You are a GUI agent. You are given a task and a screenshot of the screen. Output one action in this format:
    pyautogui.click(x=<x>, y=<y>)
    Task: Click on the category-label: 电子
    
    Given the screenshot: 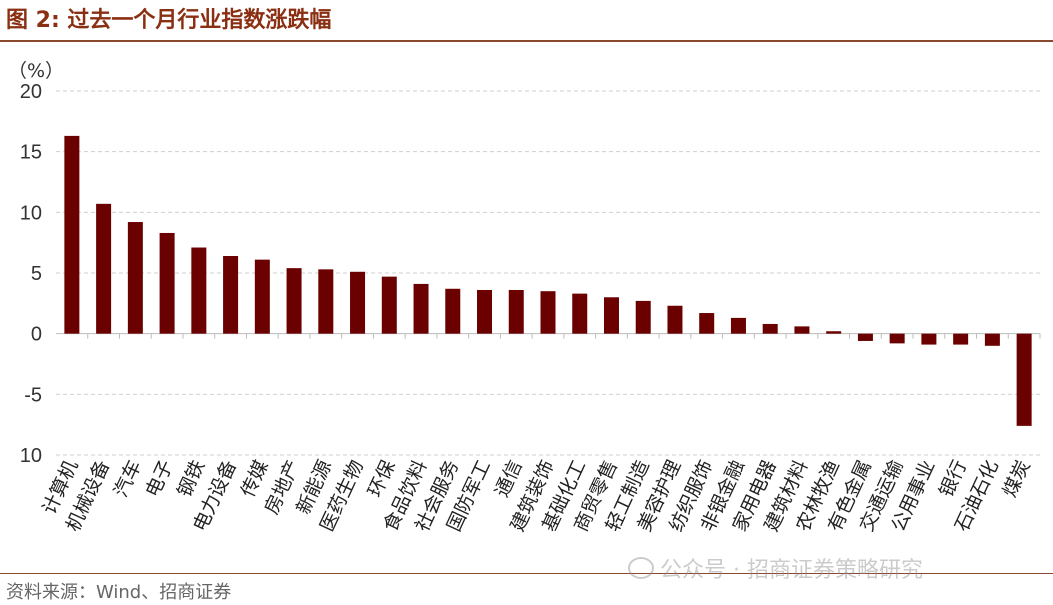 What is the action you would take?
    pyautogui.click(x=160, y=479)
    